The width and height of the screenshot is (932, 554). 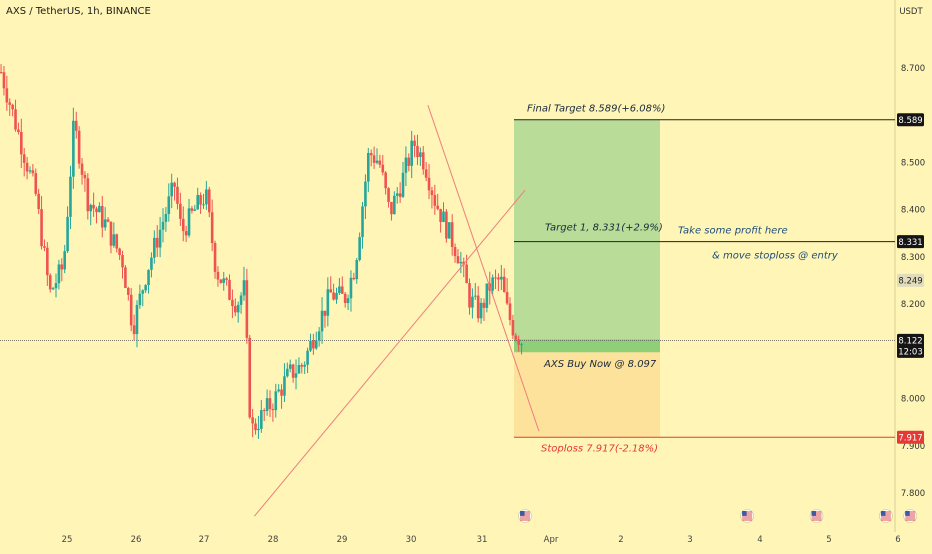 What do you see at coordinates (342, 540) in the screenshot?
I see `x-tick-label: 29` at bounding box center [342, 540].